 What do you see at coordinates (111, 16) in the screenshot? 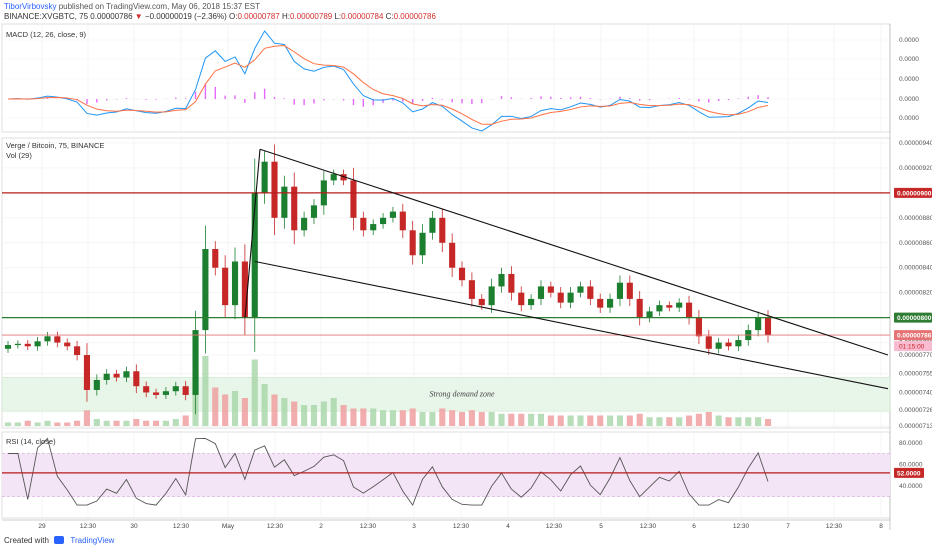
I see `last-price: 0.00000786` at bounding box center [111, 16].